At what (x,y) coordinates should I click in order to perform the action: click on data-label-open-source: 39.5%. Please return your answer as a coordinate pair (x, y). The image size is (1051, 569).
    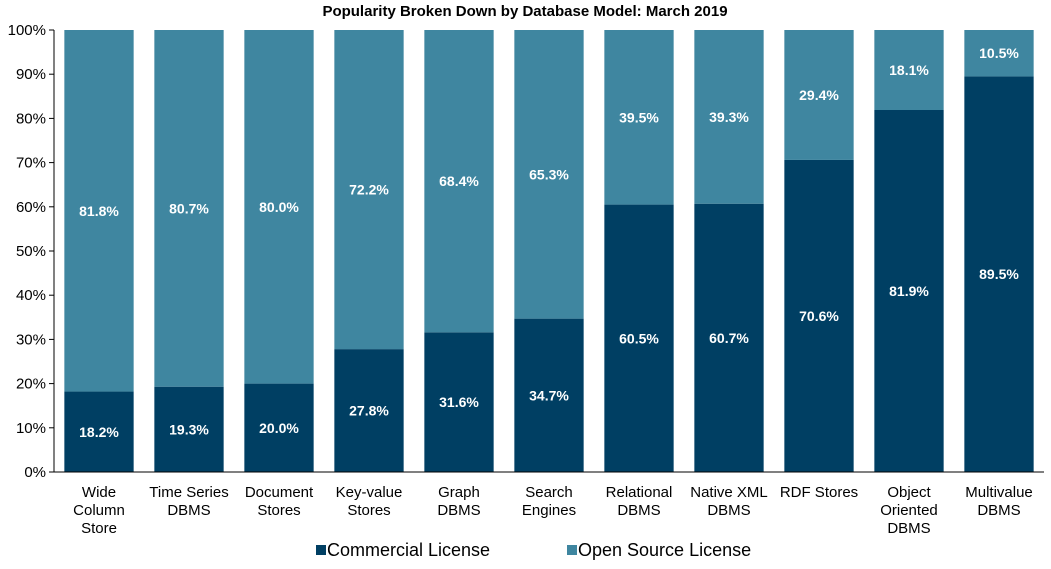
    Looking at the image, I should click on (639, 117).